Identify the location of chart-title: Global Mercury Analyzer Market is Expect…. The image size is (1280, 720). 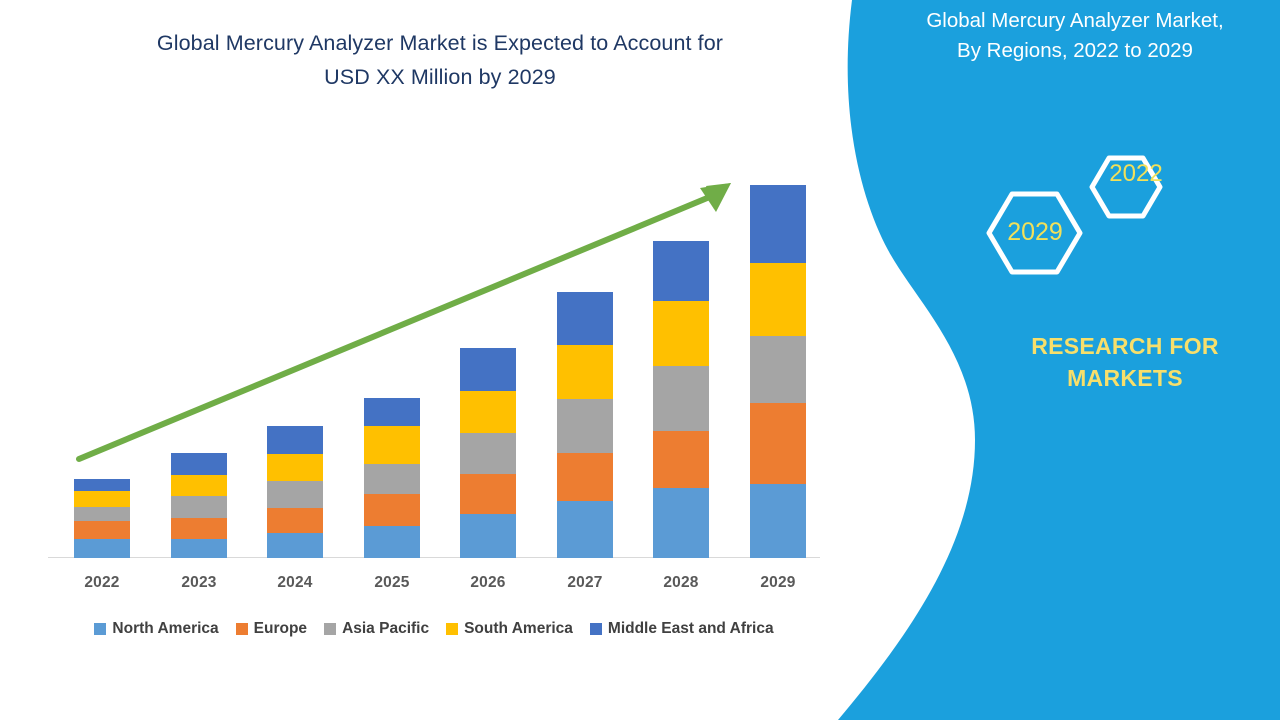
(440, 60).